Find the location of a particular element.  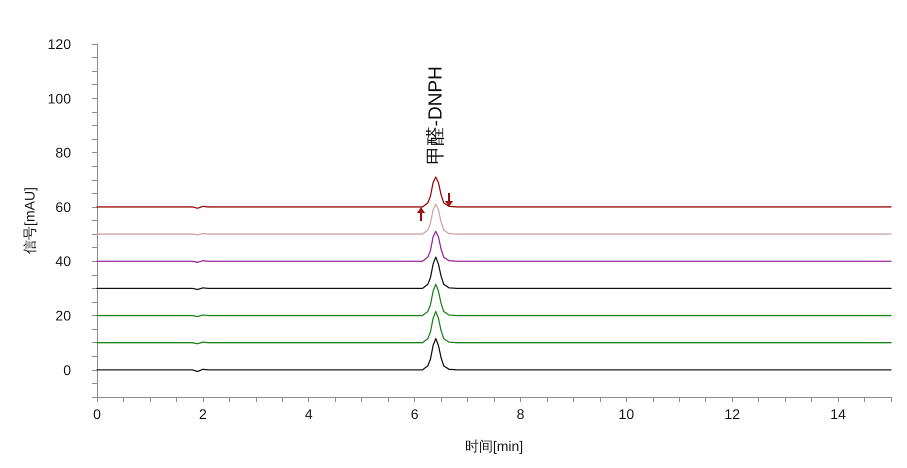

x-axis-title: 时间[min] is located at coordinates (494, 446).